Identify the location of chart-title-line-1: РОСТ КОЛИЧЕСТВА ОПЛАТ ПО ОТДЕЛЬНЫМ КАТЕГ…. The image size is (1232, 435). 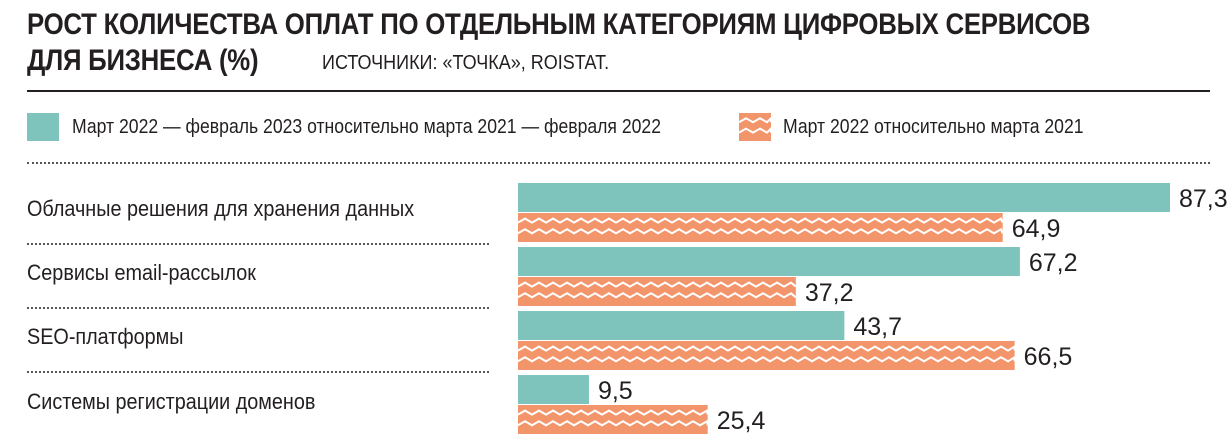
(559, 24).